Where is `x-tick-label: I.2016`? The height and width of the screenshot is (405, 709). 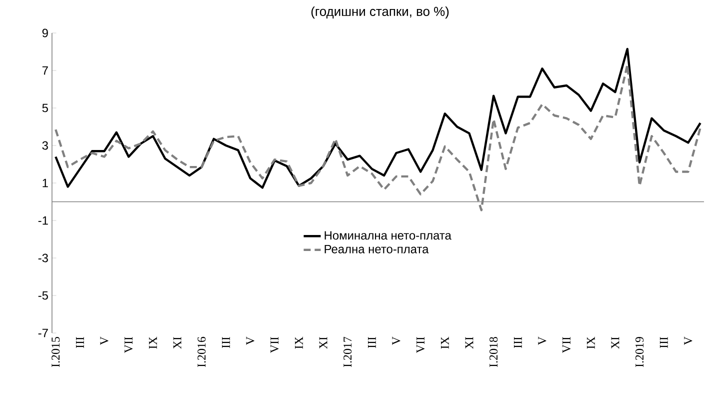 x-tick-label: I.2016 is located at coordinates (202, 351).